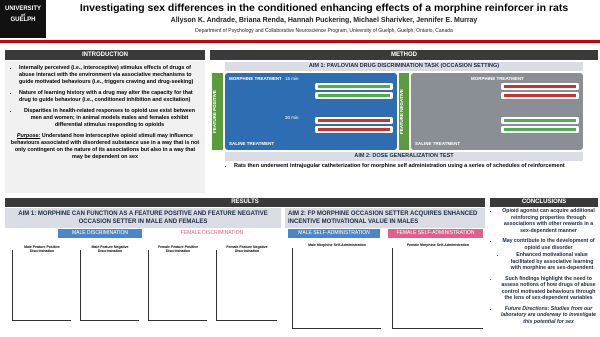  I want to click on plot: Female Feature Negative Discrimination, so click(246, 283).